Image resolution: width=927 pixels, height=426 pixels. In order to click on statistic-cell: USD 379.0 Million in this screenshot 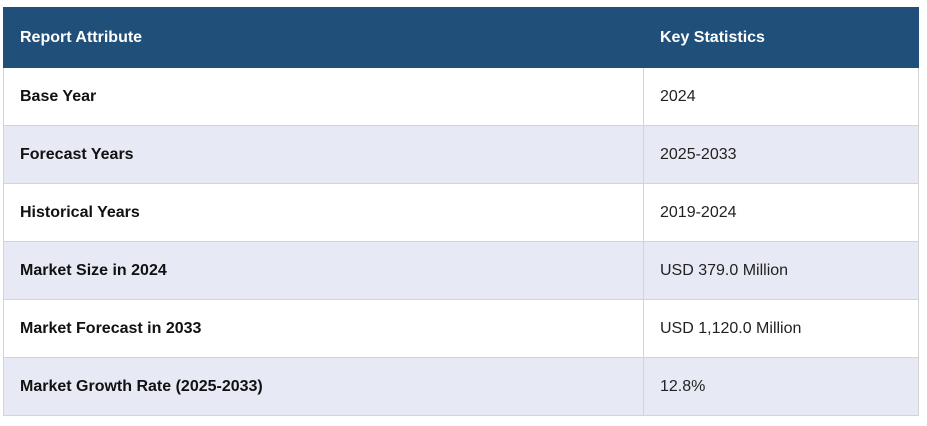, I will do `click(781, 270)`.